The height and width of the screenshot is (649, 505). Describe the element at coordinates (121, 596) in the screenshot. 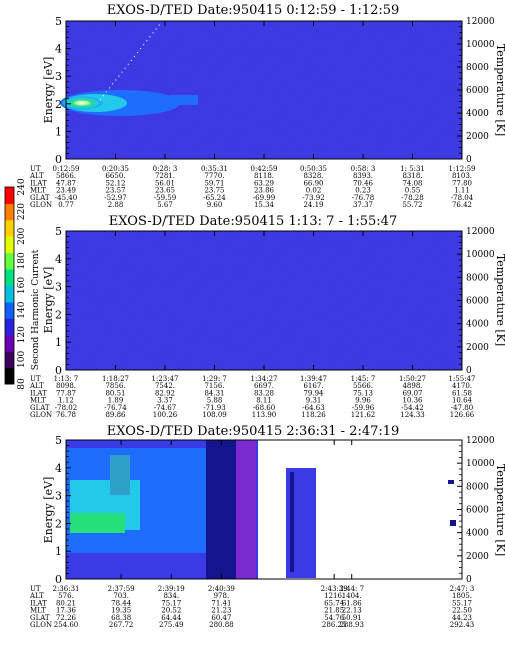

I see `table-cell: 703.` at that location.